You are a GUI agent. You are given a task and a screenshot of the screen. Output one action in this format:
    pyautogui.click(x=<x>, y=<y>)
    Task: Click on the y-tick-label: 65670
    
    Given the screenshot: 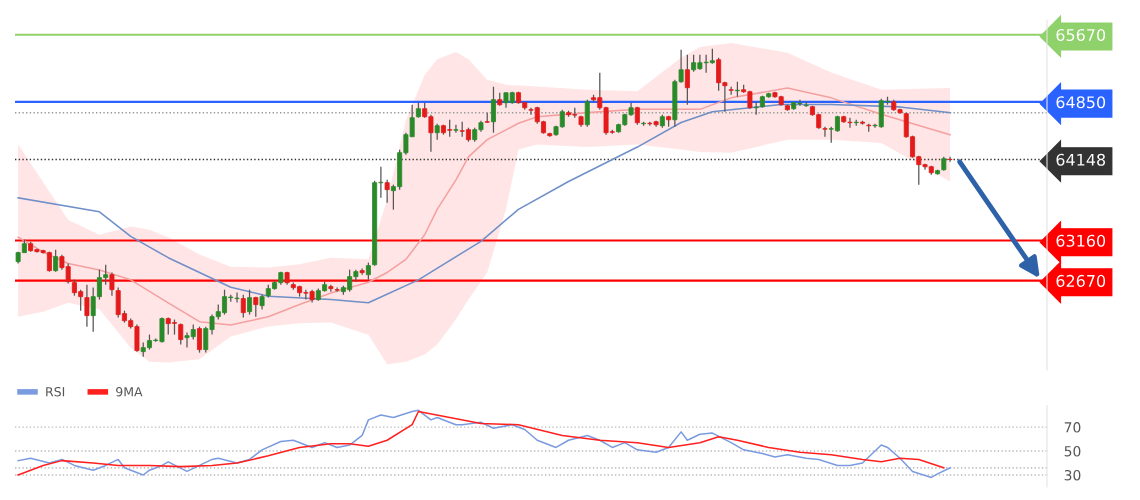 What is the action you would take?
    pyautogui.click(x=1081, y=35)
    